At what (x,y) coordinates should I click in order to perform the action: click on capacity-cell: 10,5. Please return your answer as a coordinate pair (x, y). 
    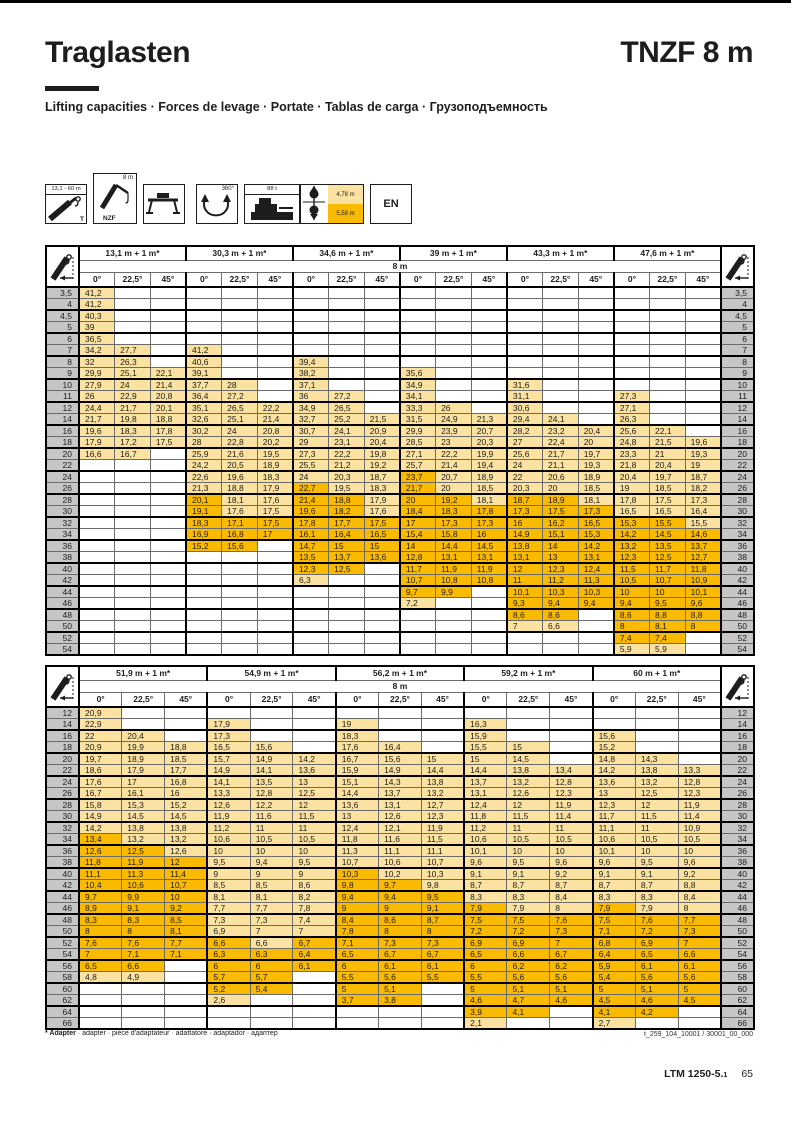
    Looking at the image, I should click on (656, 839).